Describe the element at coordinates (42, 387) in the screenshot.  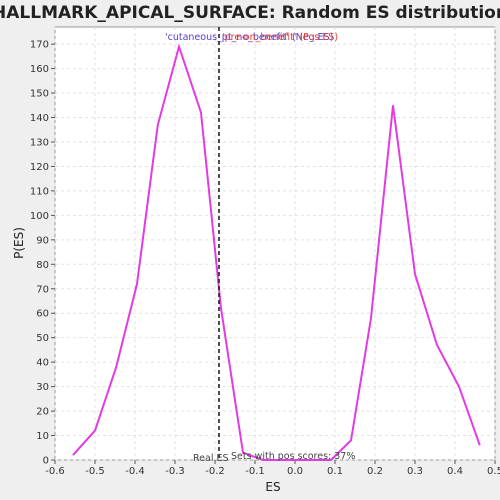
I see `y-tick-label: 30` at that location.